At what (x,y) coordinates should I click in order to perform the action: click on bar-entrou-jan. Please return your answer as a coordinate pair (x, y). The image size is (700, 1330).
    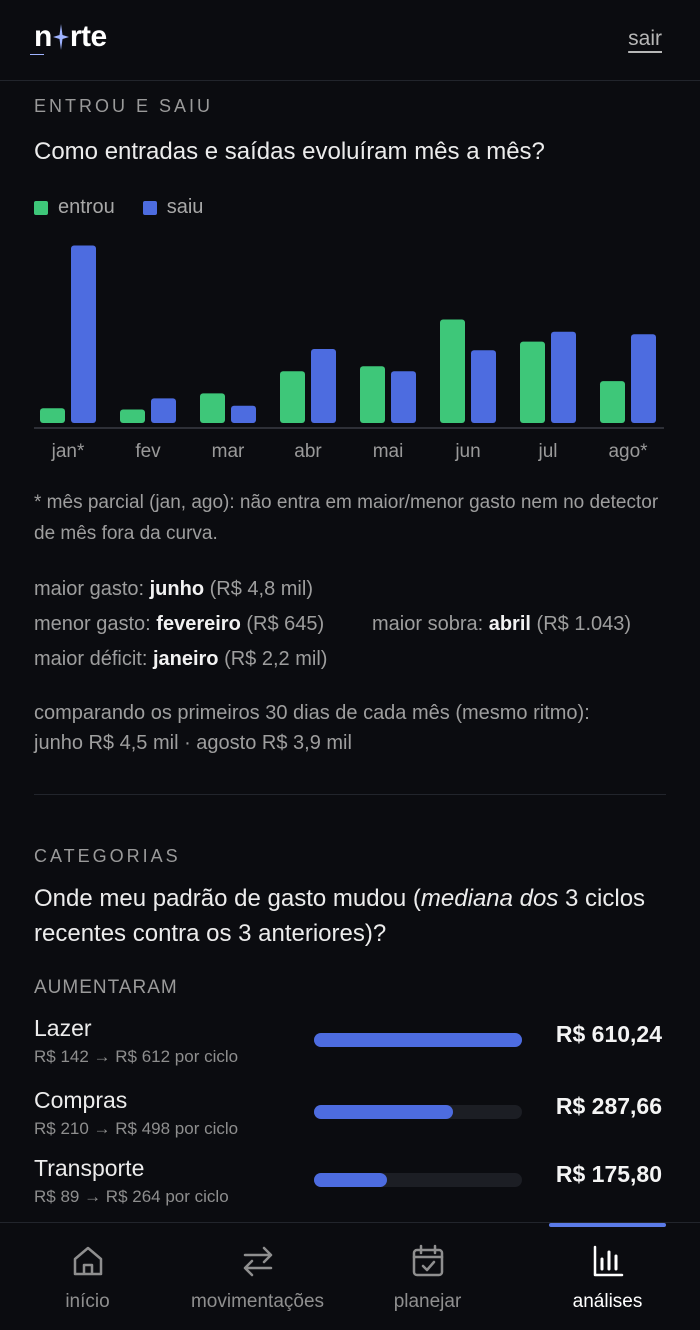
    Looking at the image, I should click on (52, 415).